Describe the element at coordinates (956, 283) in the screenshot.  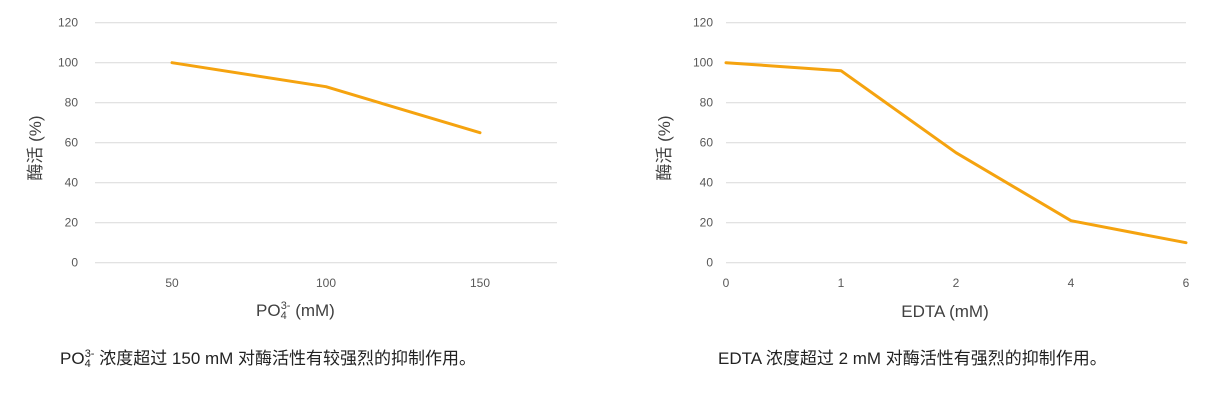
I see `x-tick-label: 2` at that location.